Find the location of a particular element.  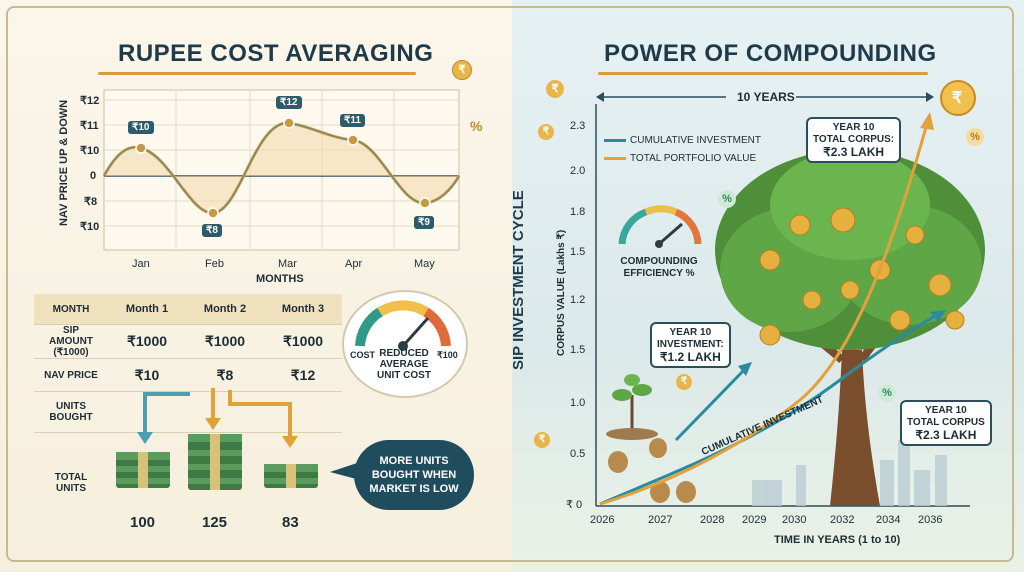

nav-xtick: Mar is located at coordinates (287, 264).